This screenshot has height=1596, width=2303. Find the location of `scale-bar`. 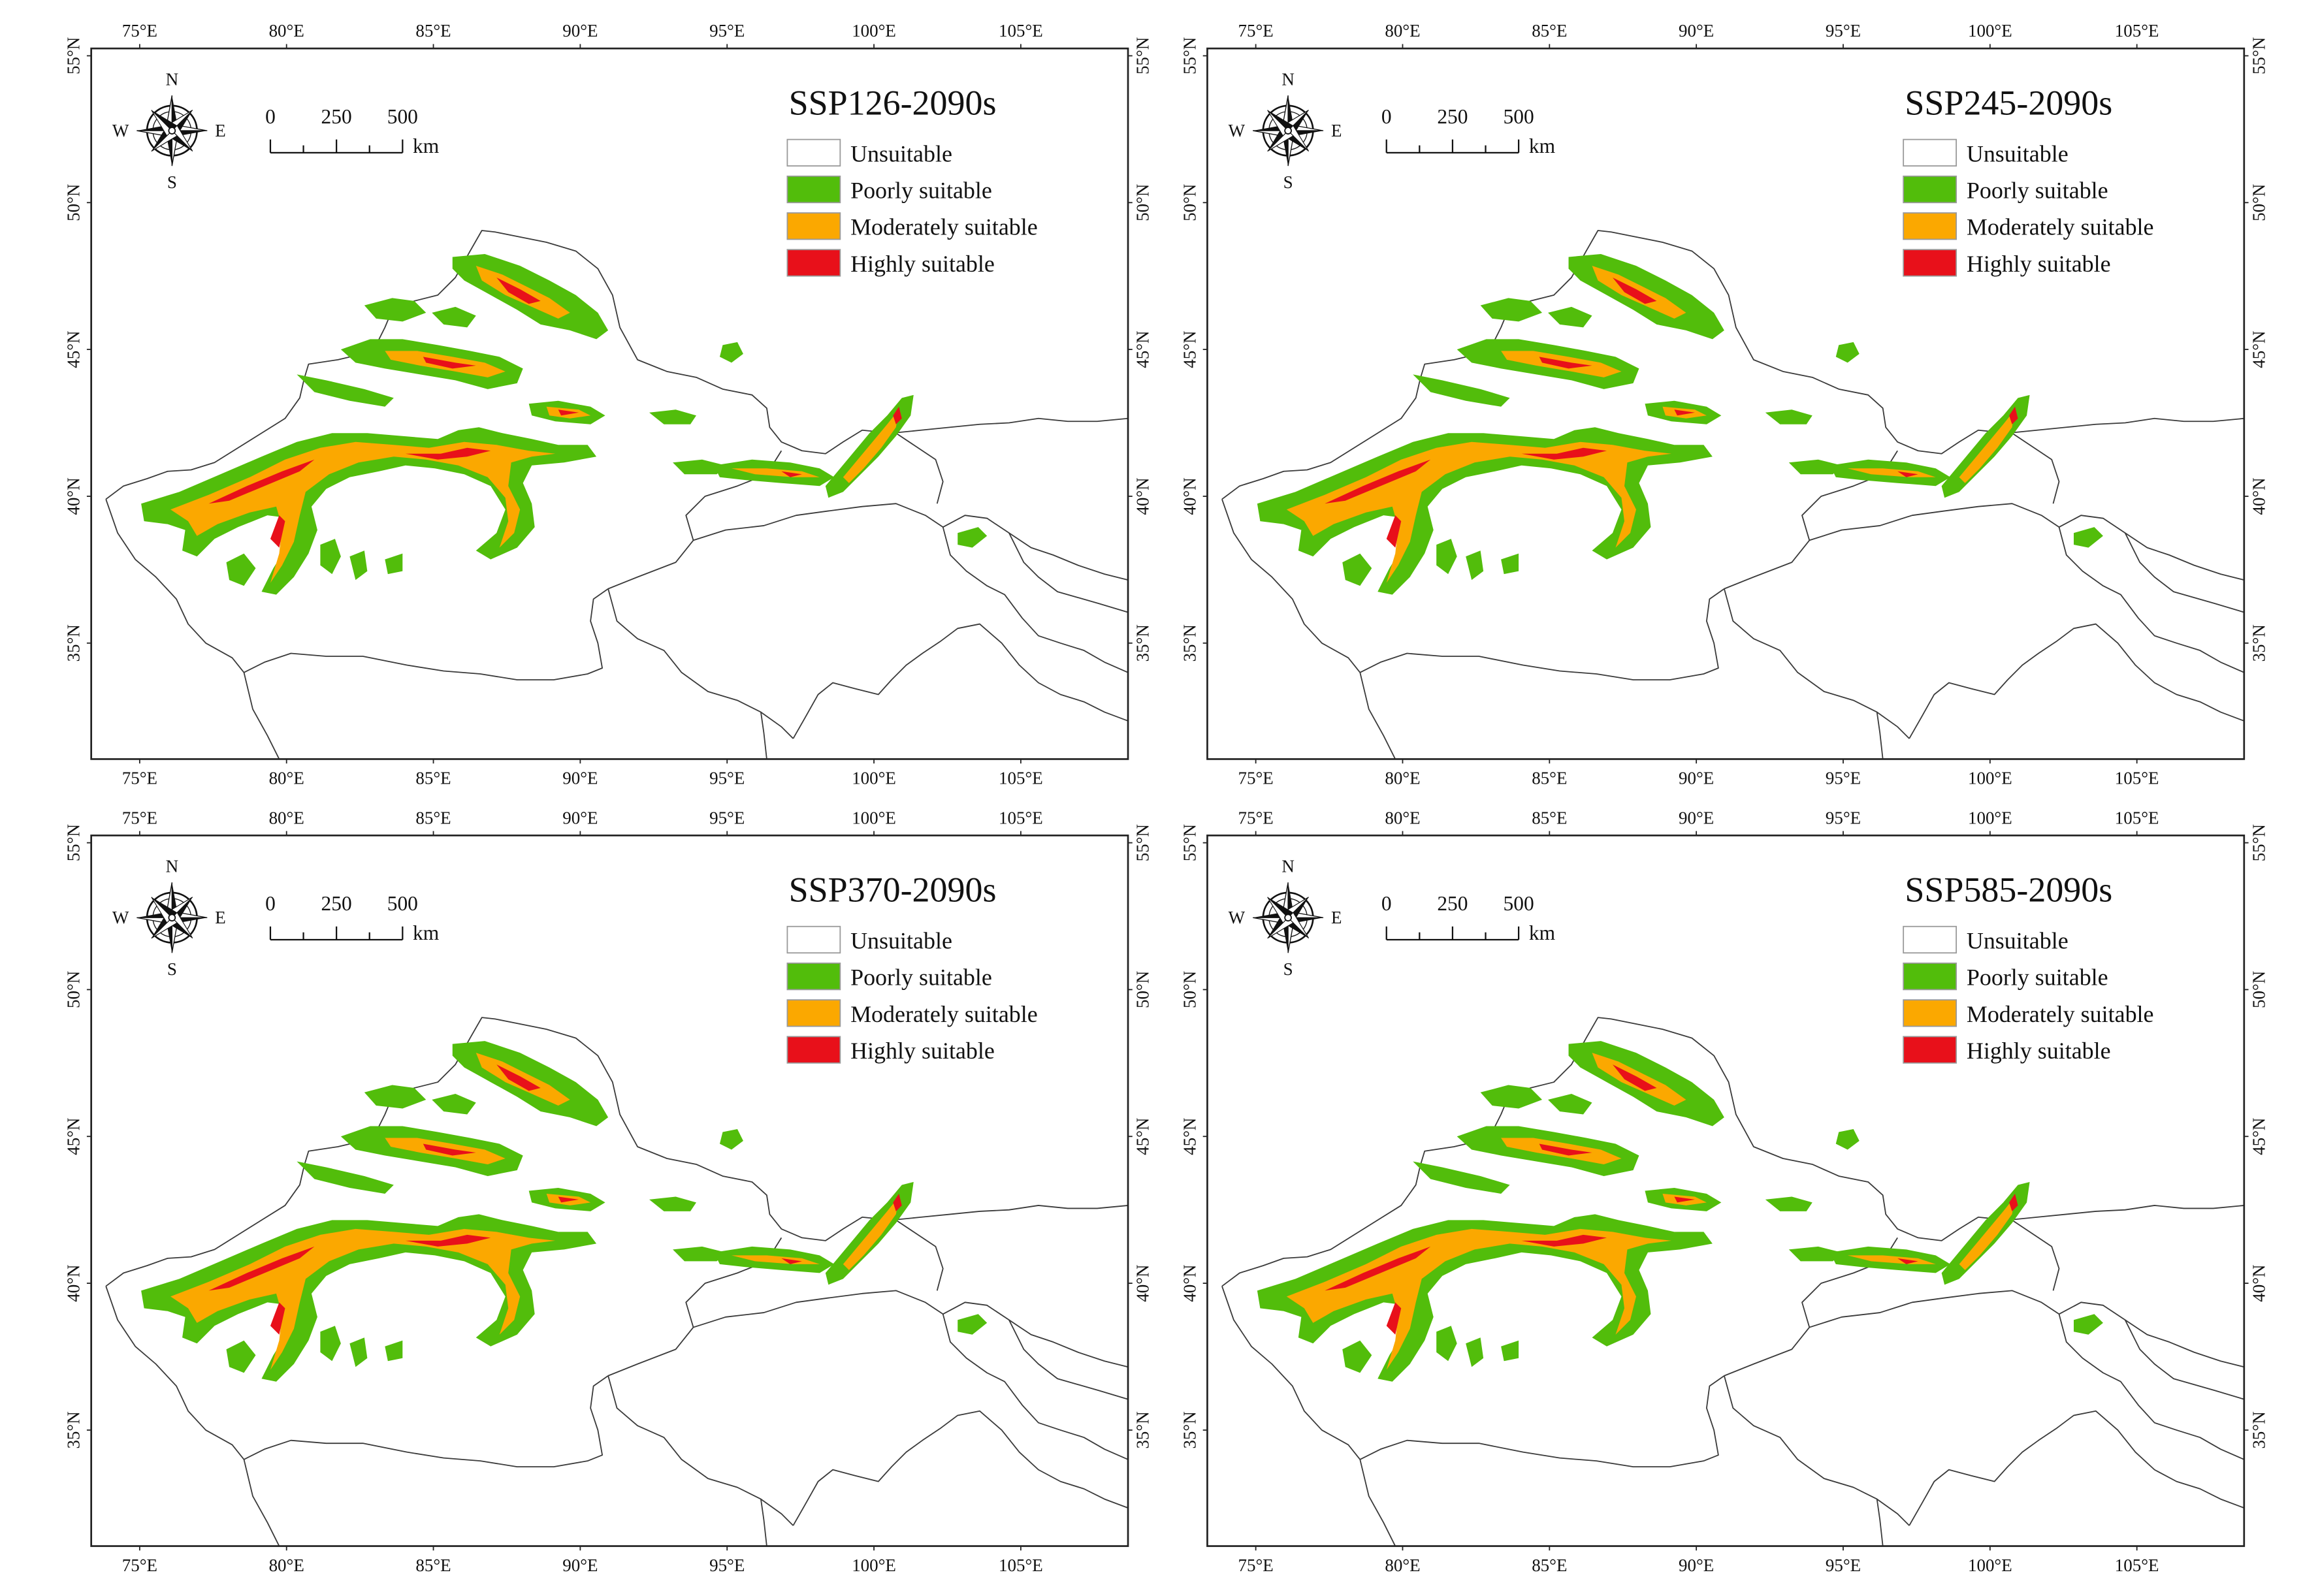

scale-bar is located at coordinates (336, 933).